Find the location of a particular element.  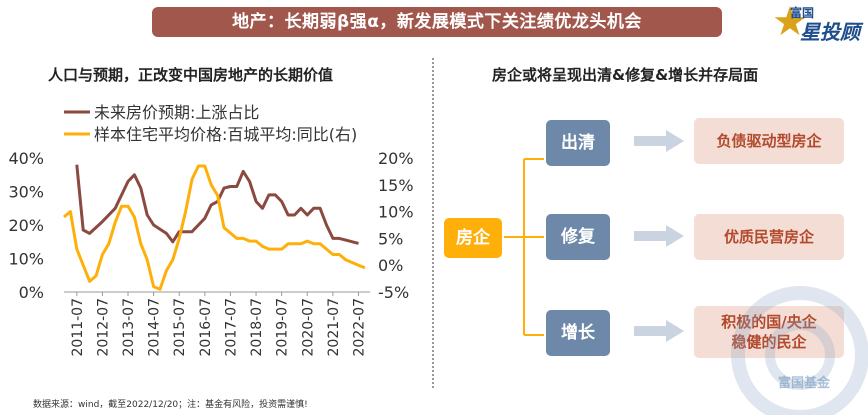

legend-label-2: 样本住宅平均价格:百城平均:同比(右) is located at coordinates (225, 134).